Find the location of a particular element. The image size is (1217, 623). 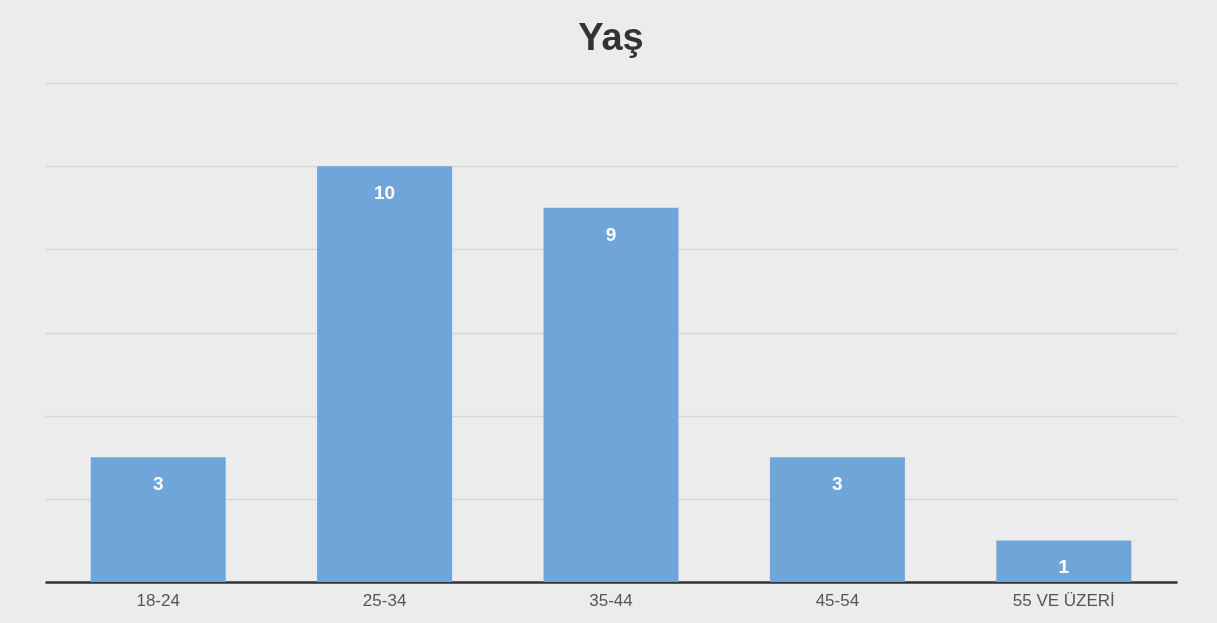

chart-title: Yaş is located at coordinates (611, 37).